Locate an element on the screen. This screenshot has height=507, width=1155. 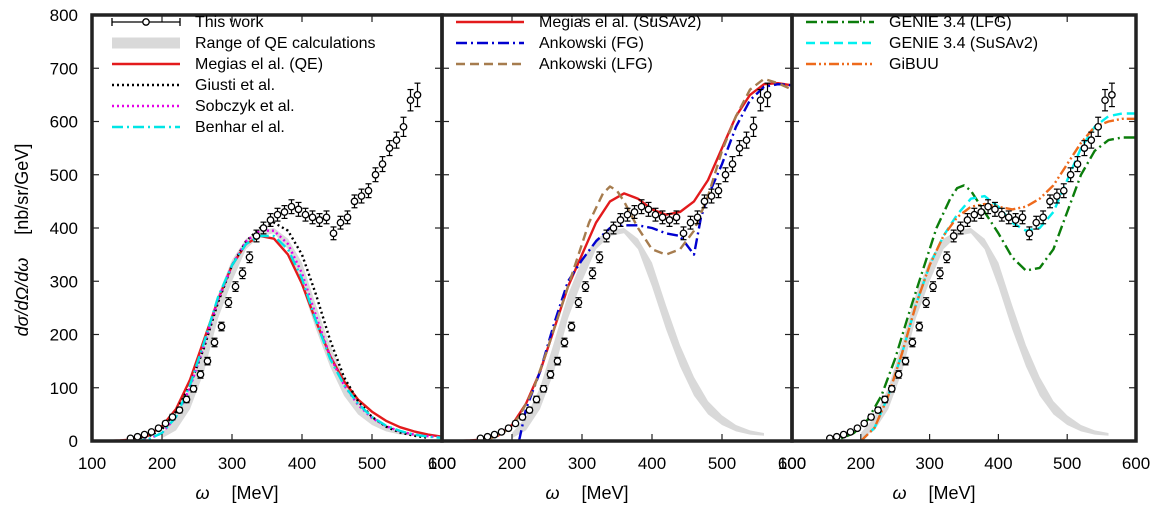
series-giusti-et-al- is located at coordinates (274, 331).